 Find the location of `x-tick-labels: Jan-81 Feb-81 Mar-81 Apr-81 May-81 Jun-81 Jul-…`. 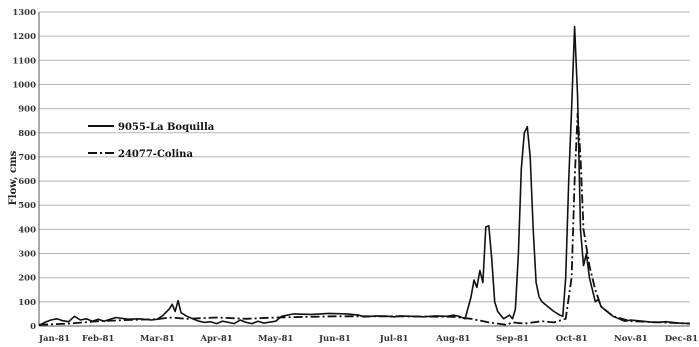

x-tick-labels: Jan-81 Feb-81 Mar-81 Apr-81 May-81 Jun-81 Jul-… is located at coordinates (368, 339).